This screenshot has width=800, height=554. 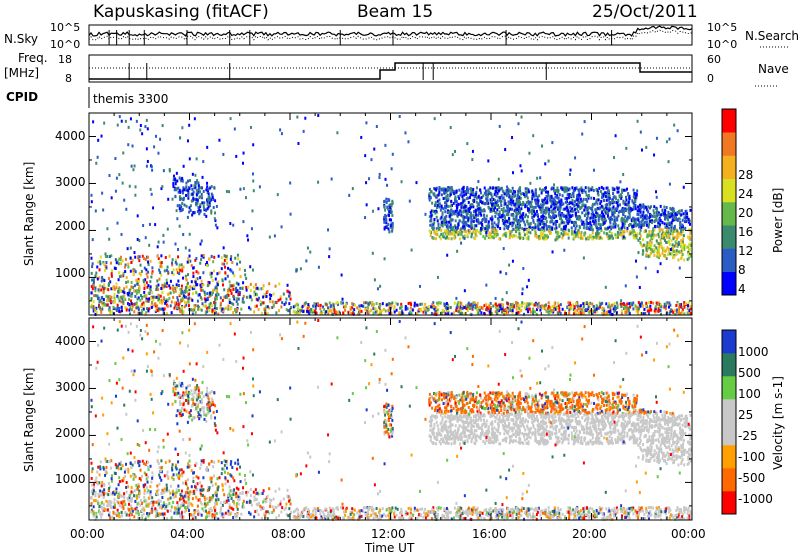 What do you see at coordinates (395, 12) in the screenshot?
I see `beam-label: Beam 15` at bounding box center [395, 12].